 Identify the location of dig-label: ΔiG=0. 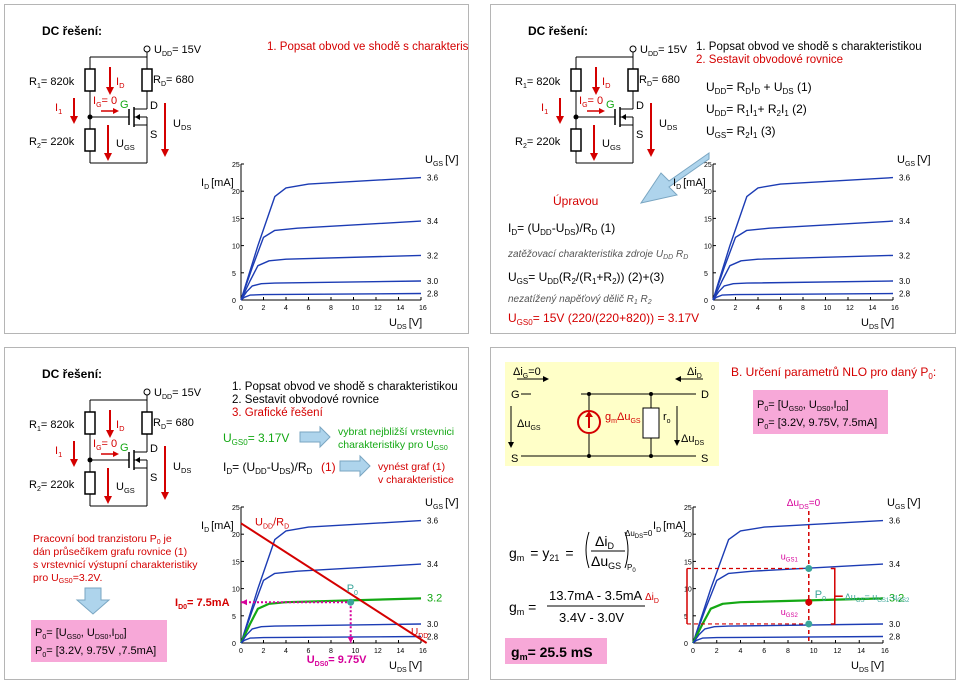
(527, 373).